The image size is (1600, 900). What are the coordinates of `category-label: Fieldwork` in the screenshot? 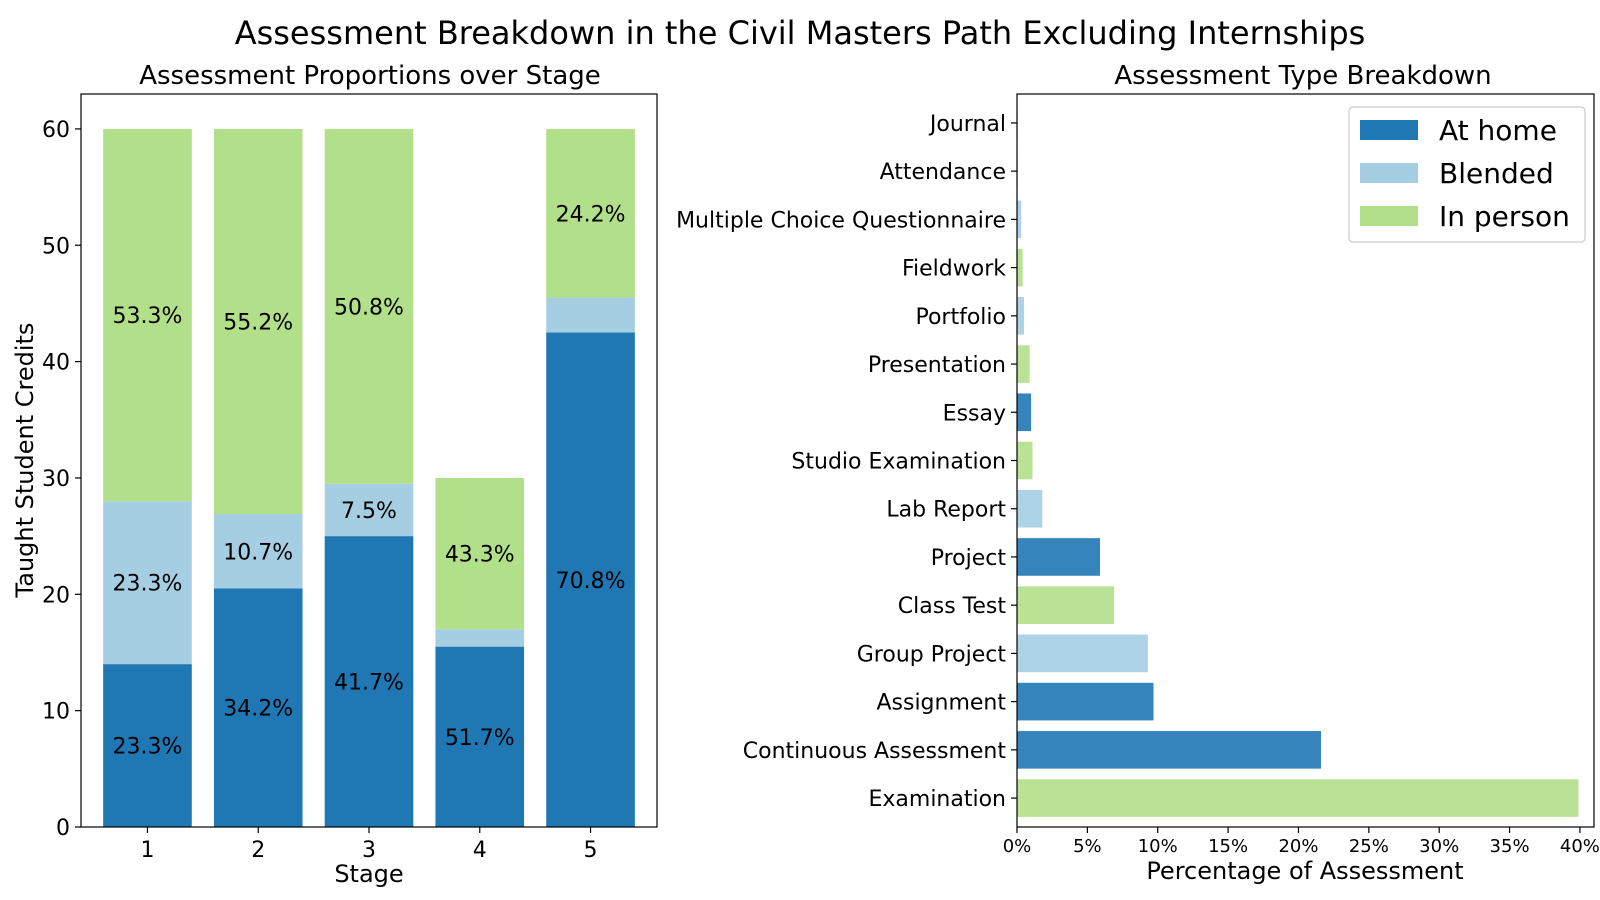 It's located at (954, 269).